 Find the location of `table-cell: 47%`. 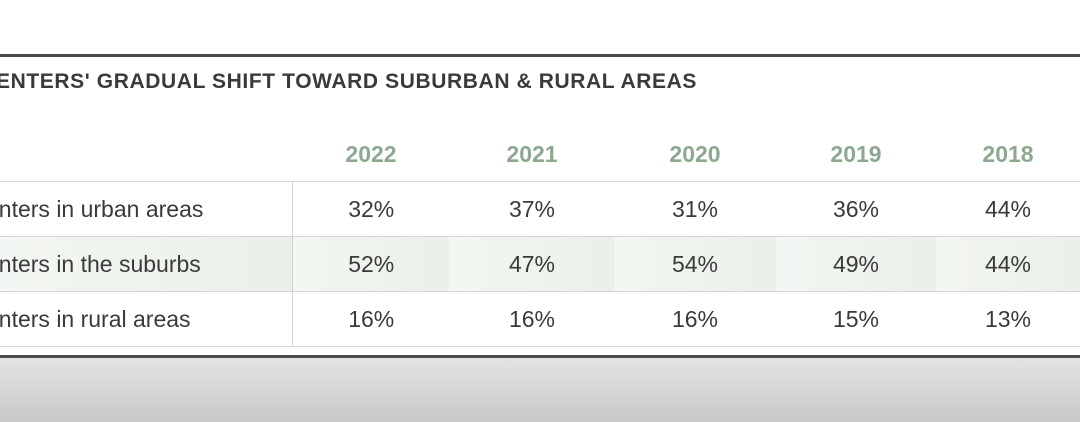

table-cell: 47% is located at coordinates (532, 264).